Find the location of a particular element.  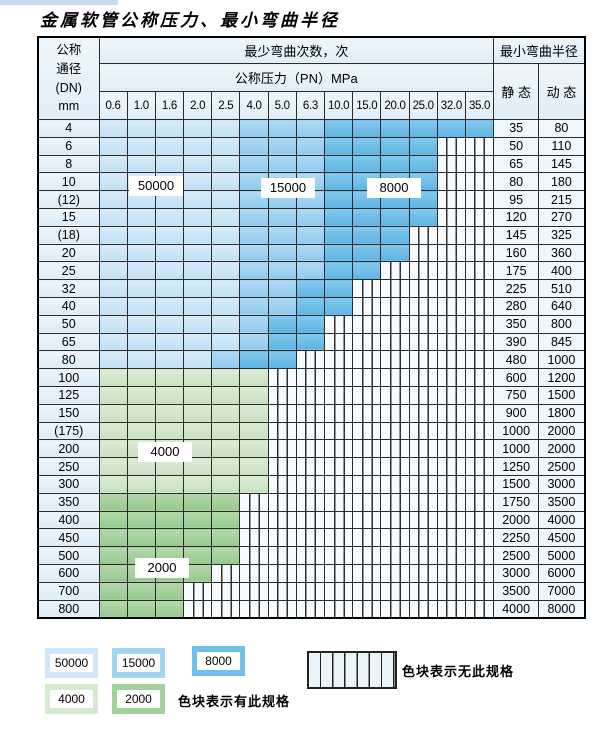

static-radius-value: 80 is located at coordinates (516, 182).